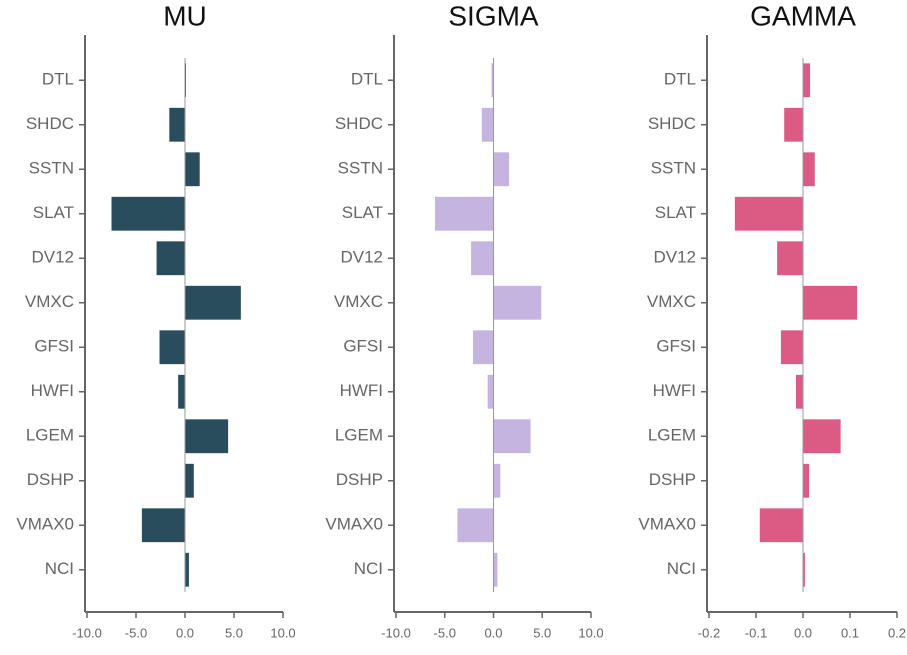 This screenshot has height=655, width=907. What do you see at coordinates (185, 15) in the screenshot?
I see `panel-title: MU` at bounding box center [185, 15].